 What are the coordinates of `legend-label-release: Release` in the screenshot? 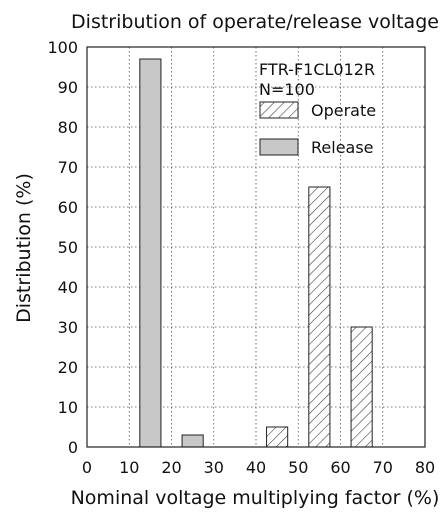 It's located at (342, 147).